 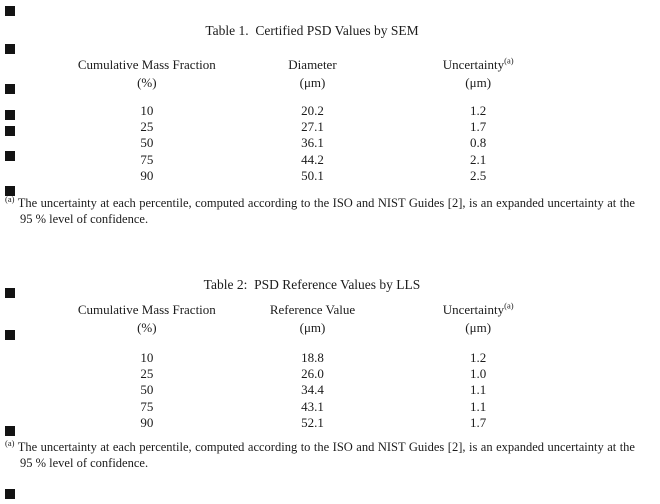 I want to click on table1-title: Table 1. Certified PSD Values by SEM, so click(x=312, y=30).